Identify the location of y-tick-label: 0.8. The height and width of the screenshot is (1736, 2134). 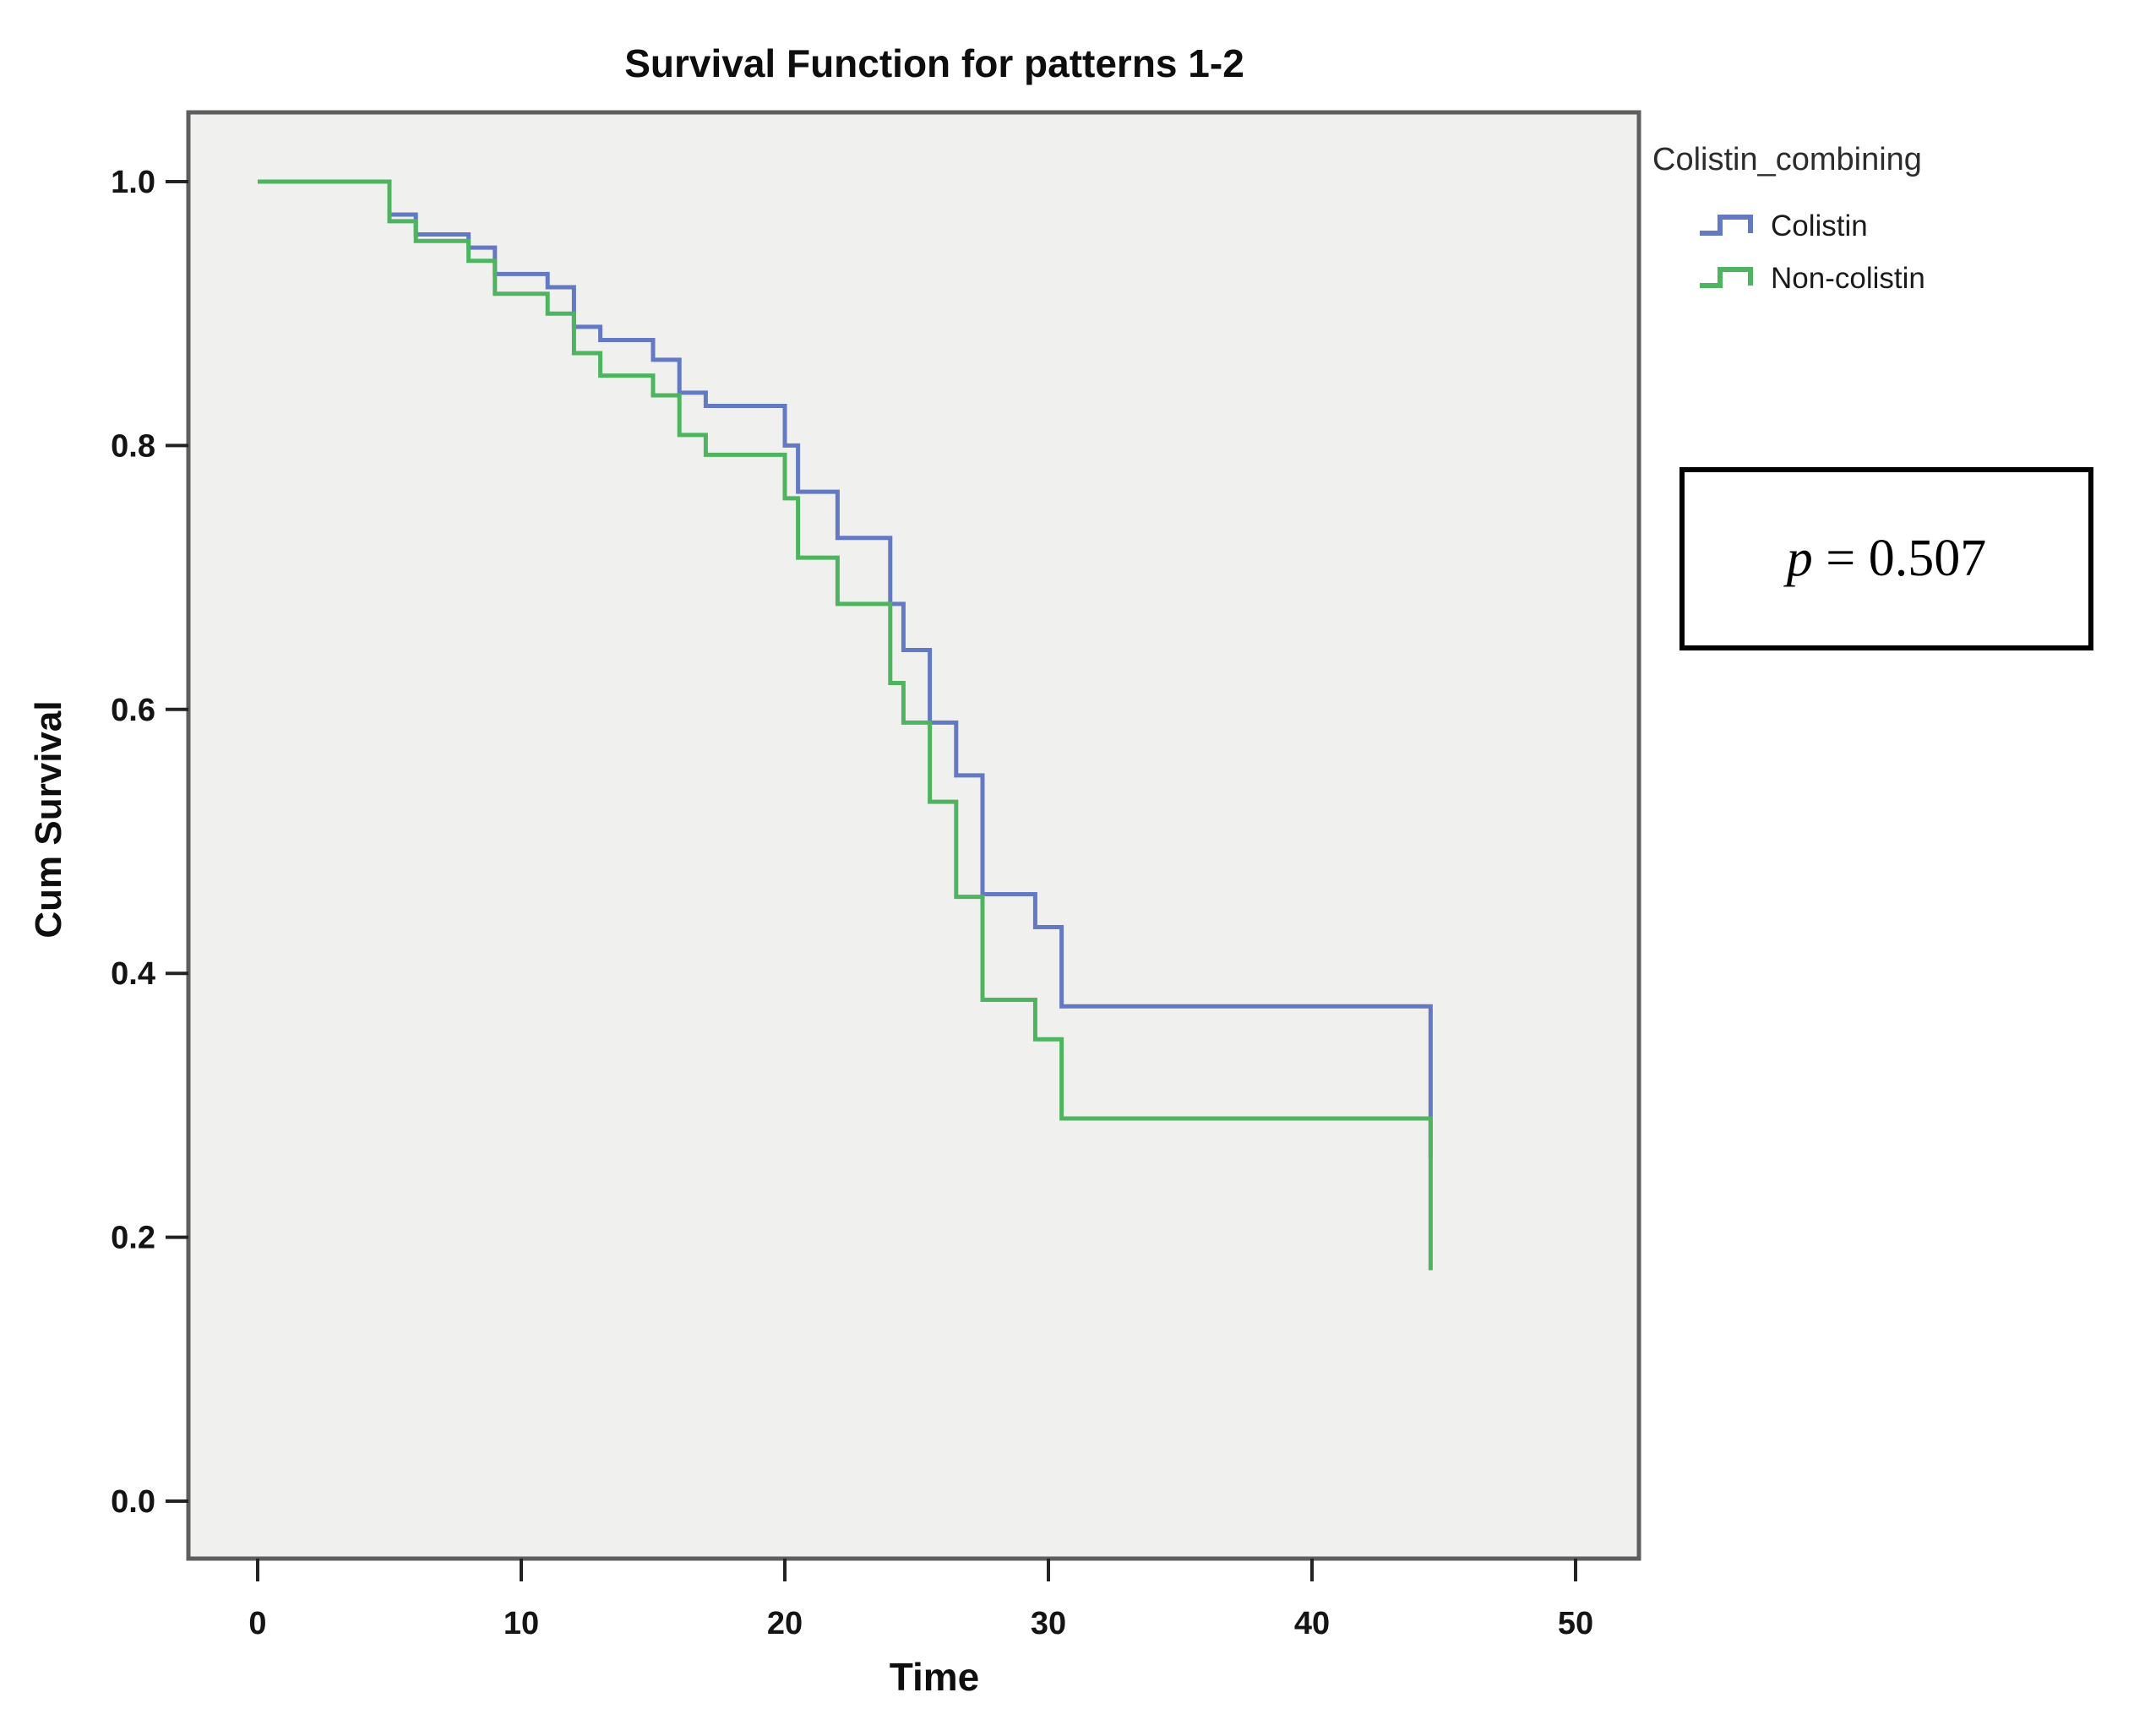
(133, 446).